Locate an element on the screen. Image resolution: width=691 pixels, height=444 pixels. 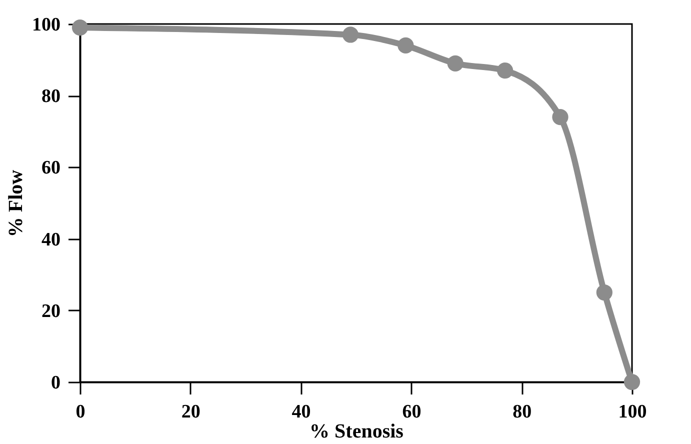
y-tick-label: 20 is located at coordinates (51, 311).